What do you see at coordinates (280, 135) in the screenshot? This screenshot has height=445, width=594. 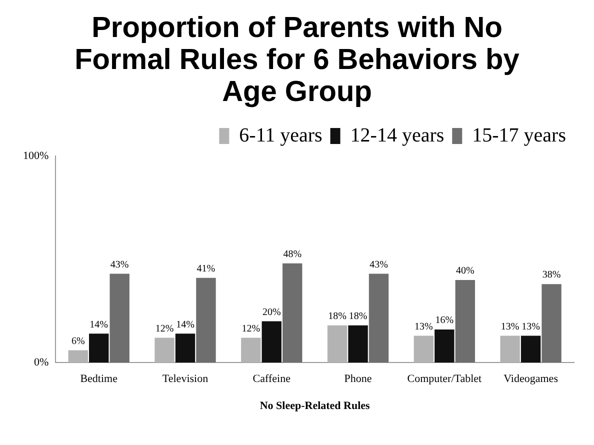 I see `legend-label: 6-11 years` at bounding box center [280, 135].